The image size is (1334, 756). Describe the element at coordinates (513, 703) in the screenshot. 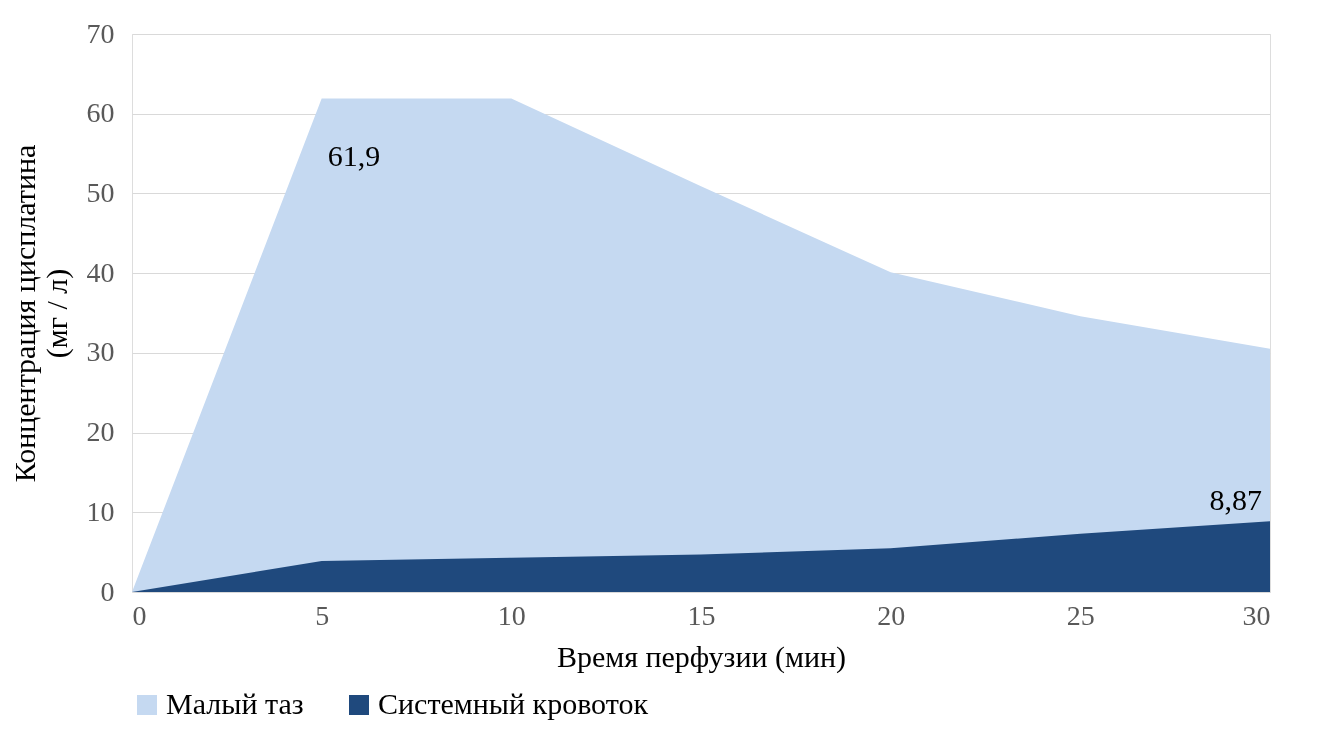

I see `legend-label: Системный кровоток` at that location.